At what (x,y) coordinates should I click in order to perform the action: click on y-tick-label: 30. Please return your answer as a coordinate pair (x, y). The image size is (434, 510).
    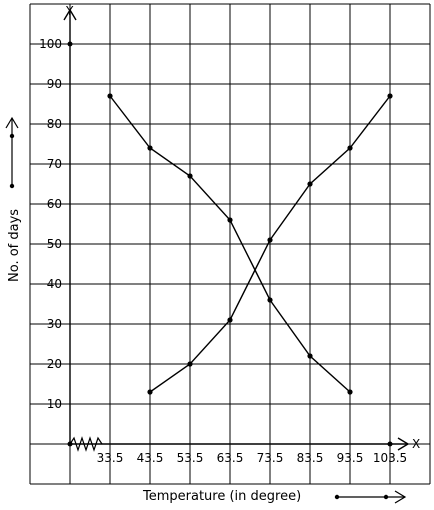
    Looking at the image, I should click on (54, 324).